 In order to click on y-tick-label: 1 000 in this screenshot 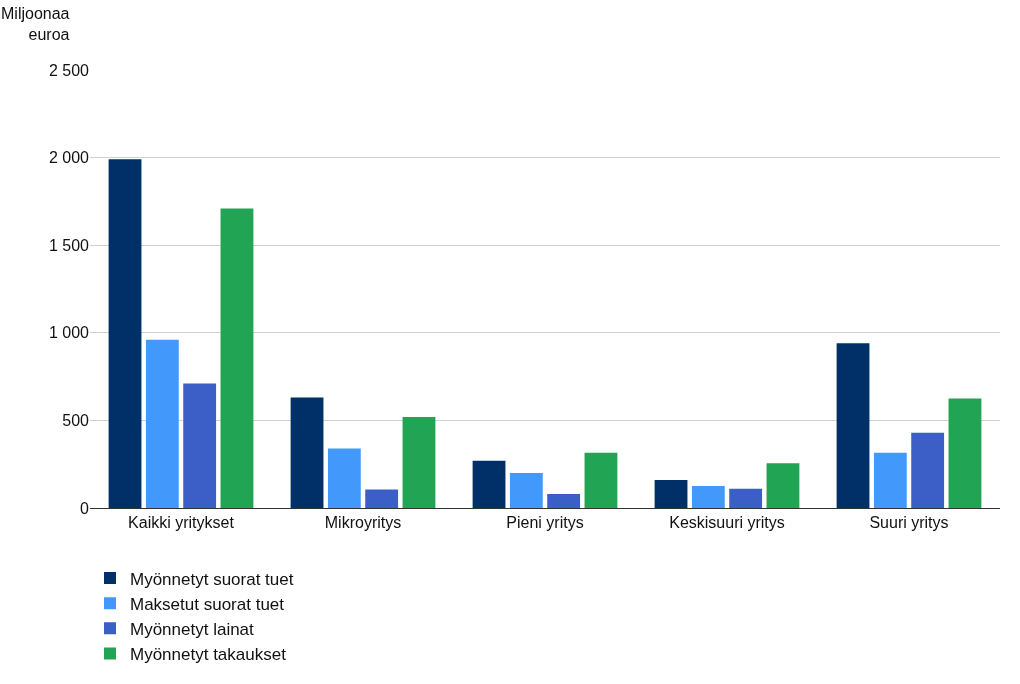, I will do `click(69, 333)`.